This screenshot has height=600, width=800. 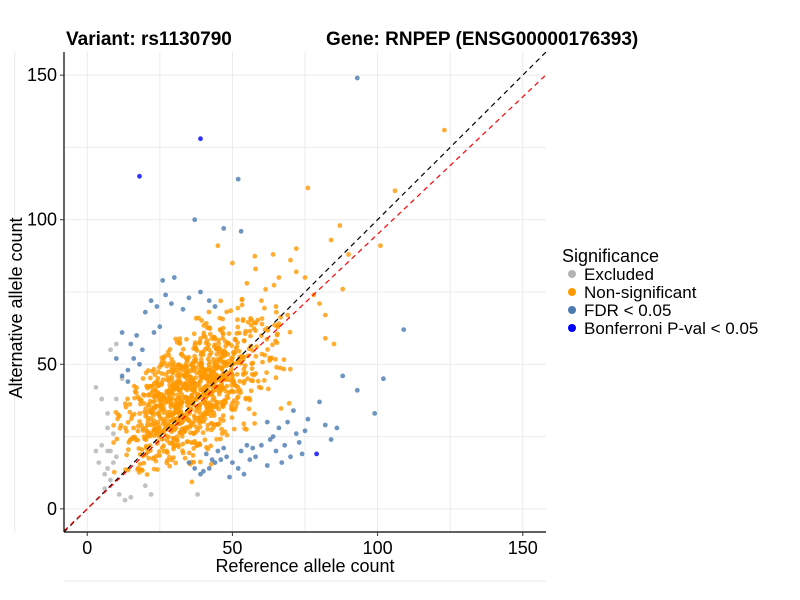 What do you see at coordinates (42, 220) in the screenshot?
I see `y-tick-label: 100` at bounding box center [42, 220].